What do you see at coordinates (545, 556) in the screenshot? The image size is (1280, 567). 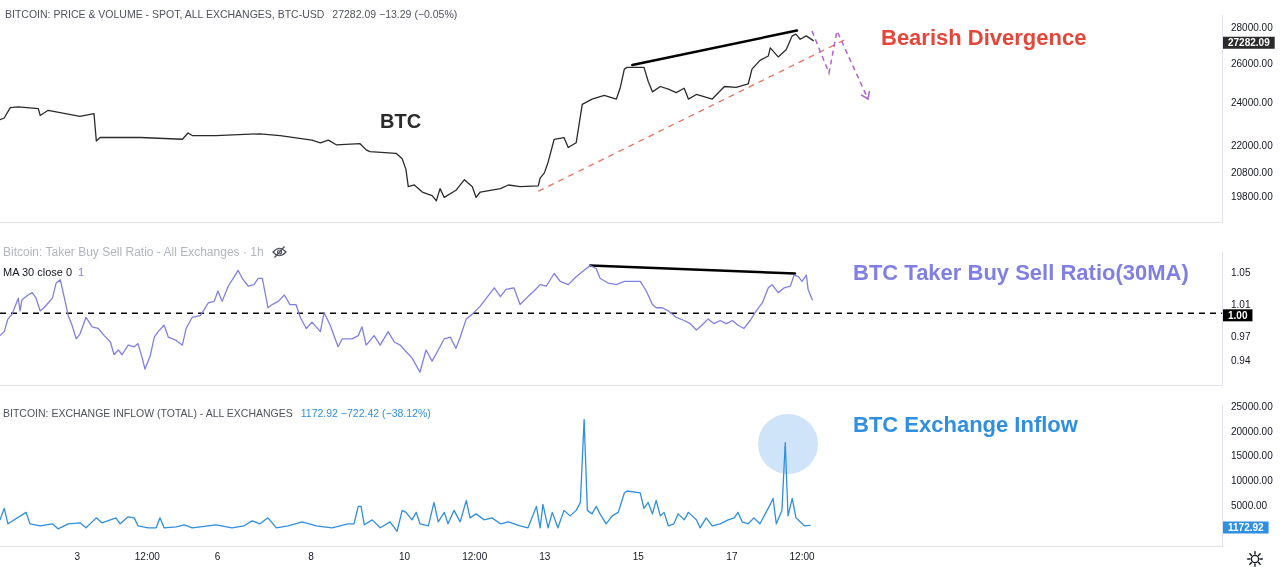 I see `x-tick-label: 13` at bounding box center [545, 556].